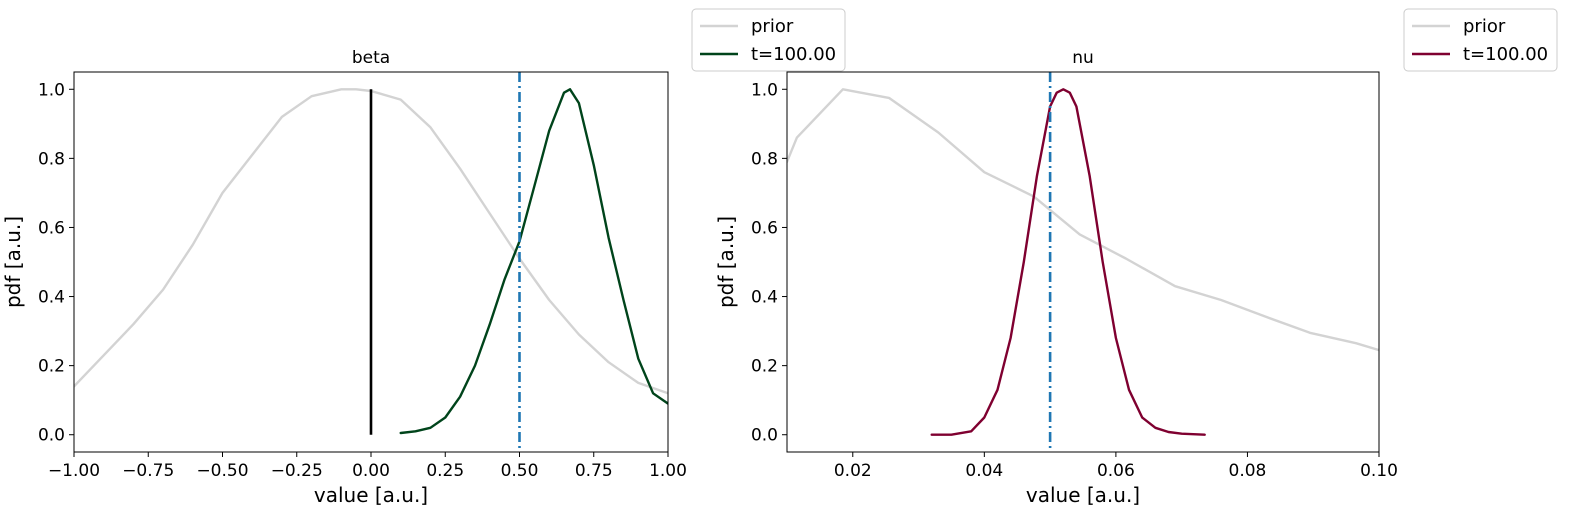  What do you see at coordinates (594, 471) in the screenshot?
I see `x-tick-label: 0.75` at bounding box center [594, 471].